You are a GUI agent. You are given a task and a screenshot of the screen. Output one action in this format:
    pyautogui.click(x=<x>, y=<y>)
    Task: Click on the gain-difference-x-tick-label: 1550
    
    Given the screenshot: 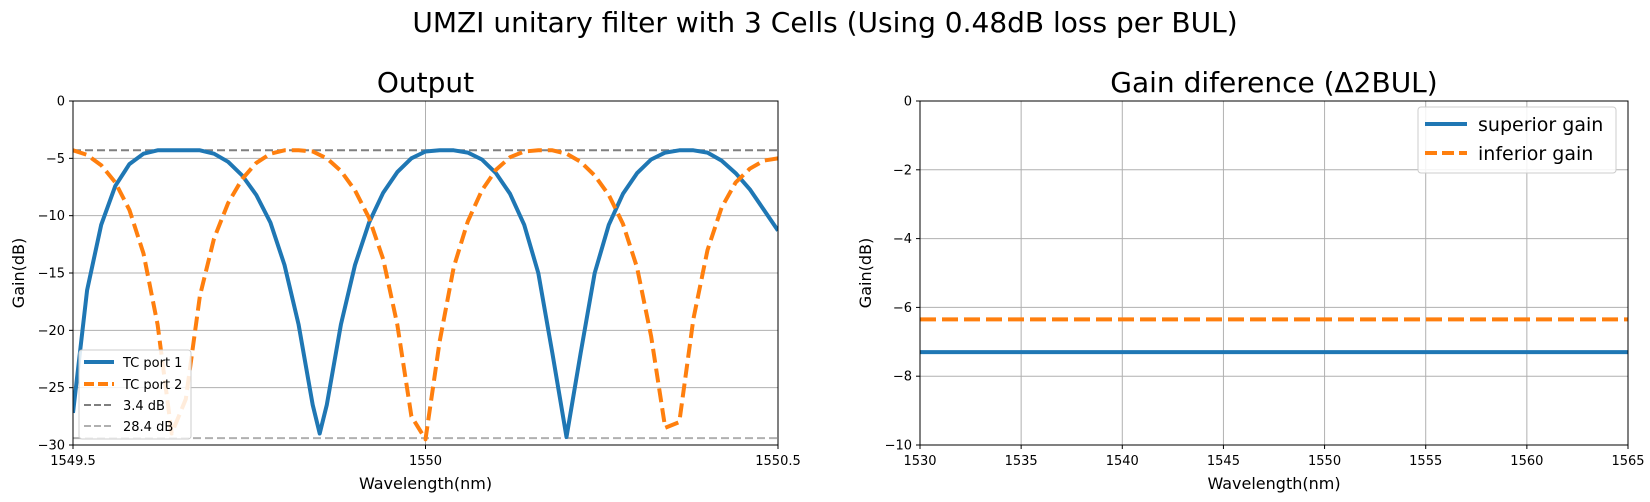 What is the action you would take?
    pyautogui.click(x=1324, y=461)
    